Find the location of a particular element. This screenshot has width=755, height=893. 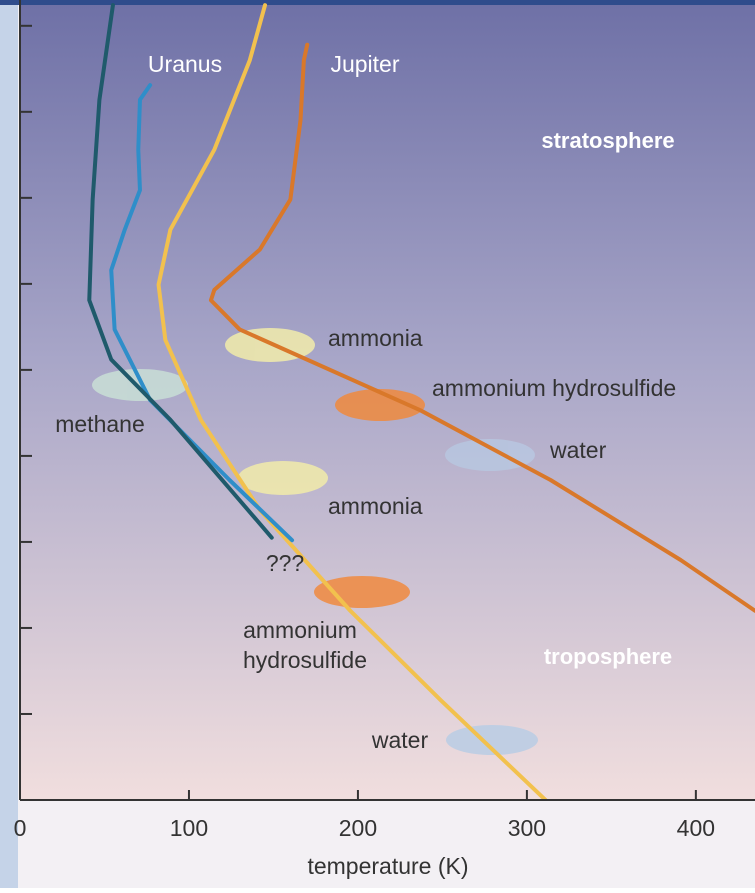

x-tick-label: 300 is located at coordinates (527, 828).